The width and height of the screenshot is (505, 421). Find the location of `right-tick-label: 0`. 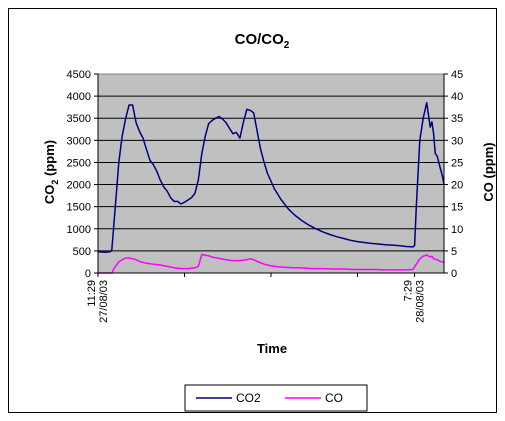

right-tick-label: 0 is located at coordinates (454, 274).